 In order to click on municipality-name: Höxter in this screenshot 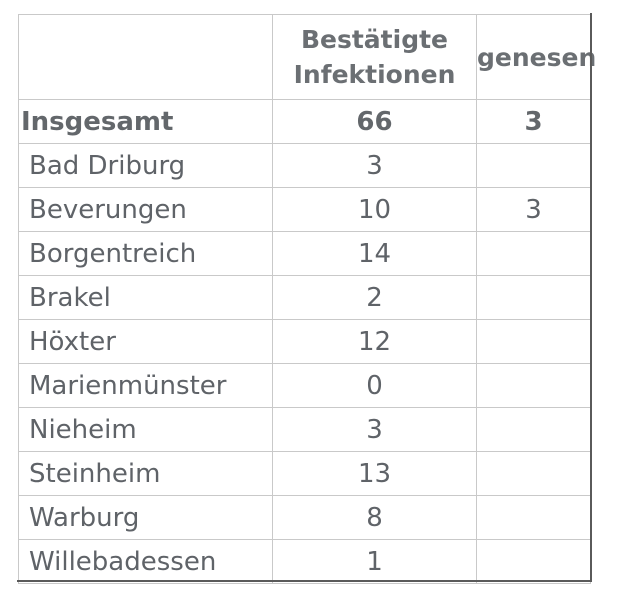, I will do `click(145, 341)`.